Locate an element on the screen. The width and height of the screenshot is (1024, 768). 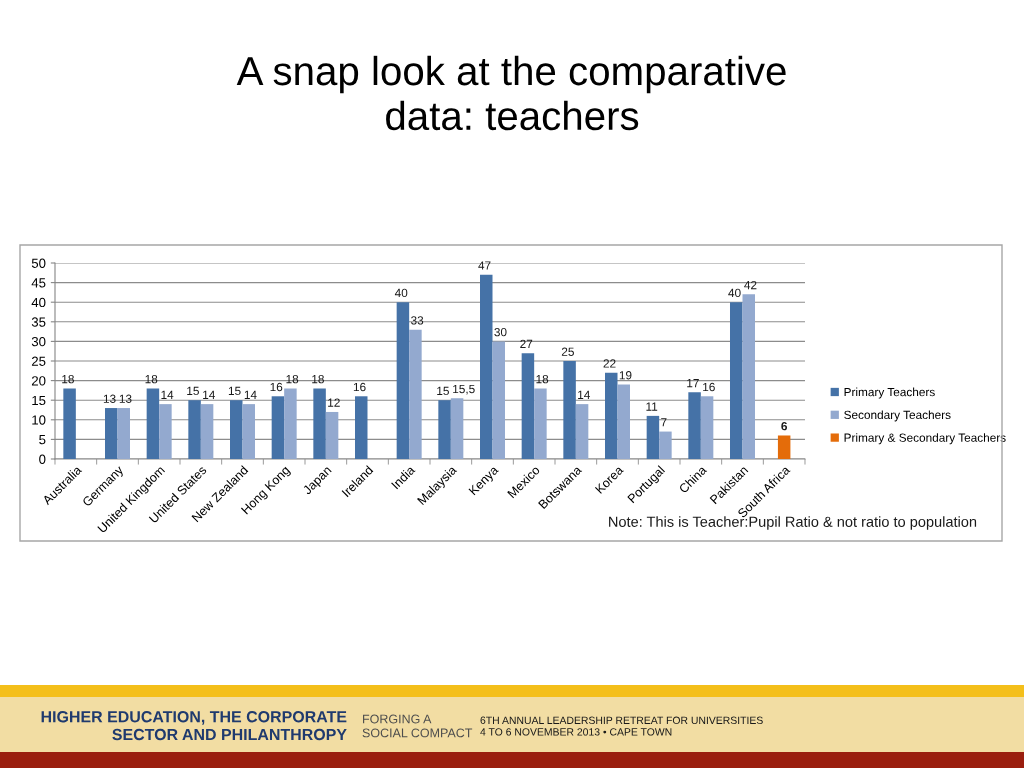
data-label: 15,5 is located at coordinates (464, 389).